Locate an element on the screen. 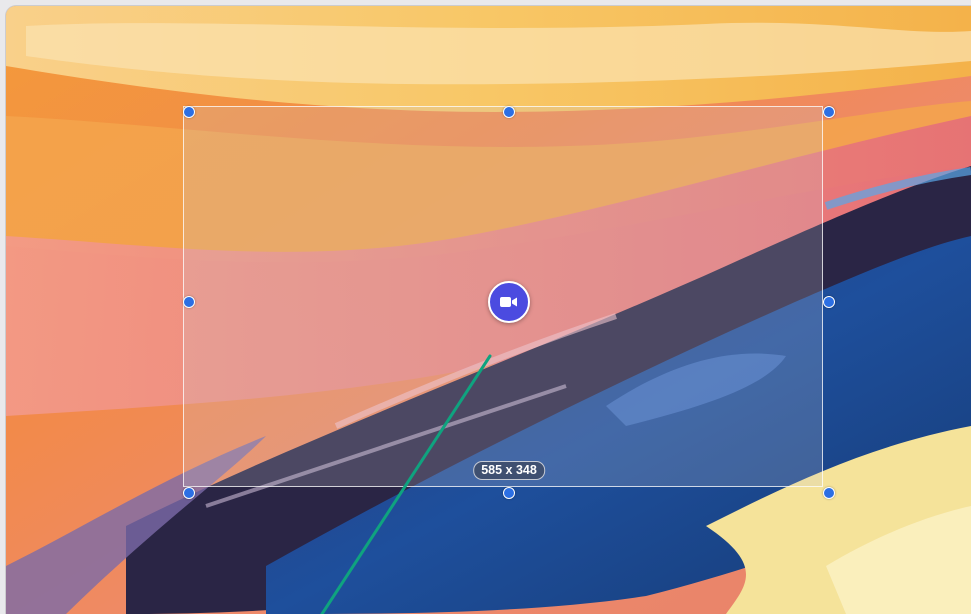  resize-handle-bottom-left is located at coordinates (189, 493).